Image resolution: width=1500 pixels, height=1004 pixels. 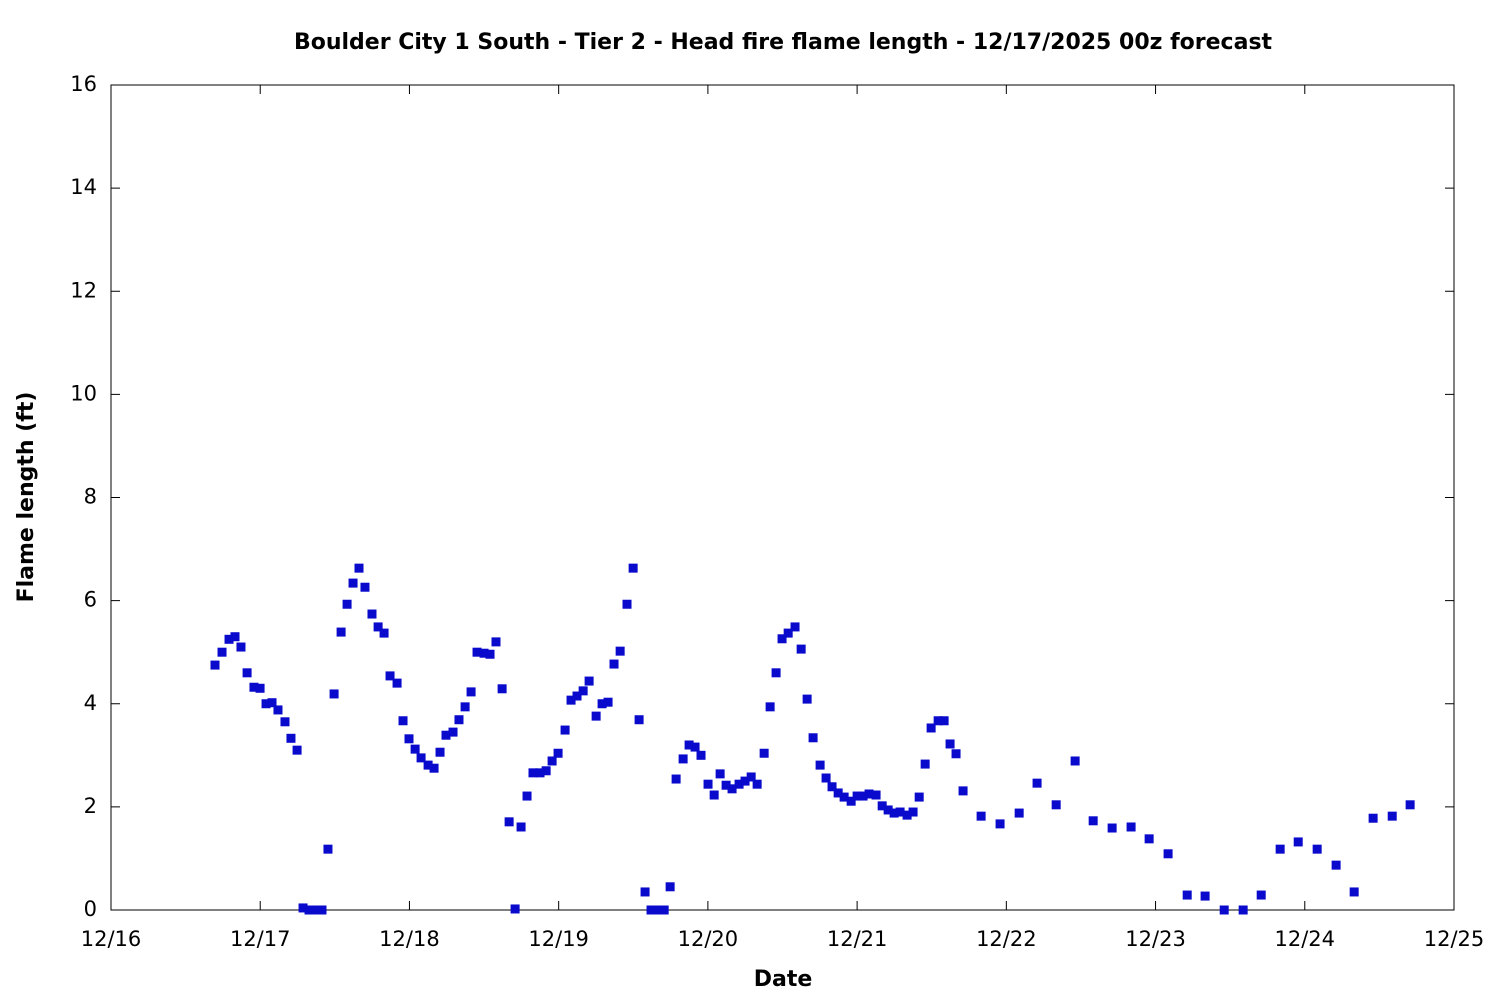 What do you see at coordinates (90, 600) in the screenshot?
I see `y-tick-label: 6` at bounding box center [90, 600].